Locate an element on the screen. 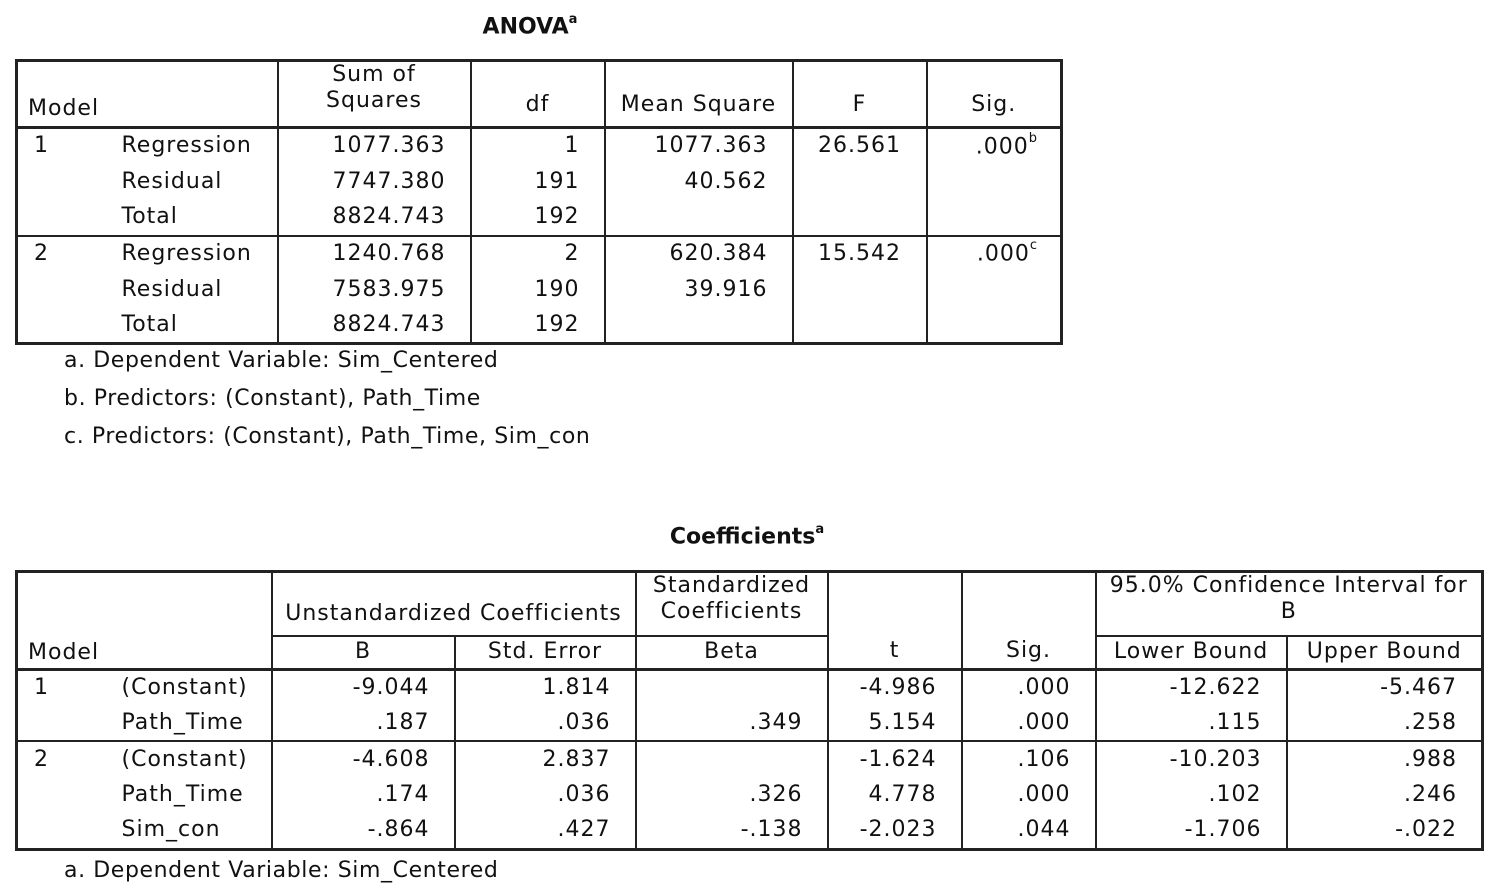 The width and height of the screenshot is (1494, 894). coefficients-header-std-error: Std. Error is located at coordinates (544, 652).